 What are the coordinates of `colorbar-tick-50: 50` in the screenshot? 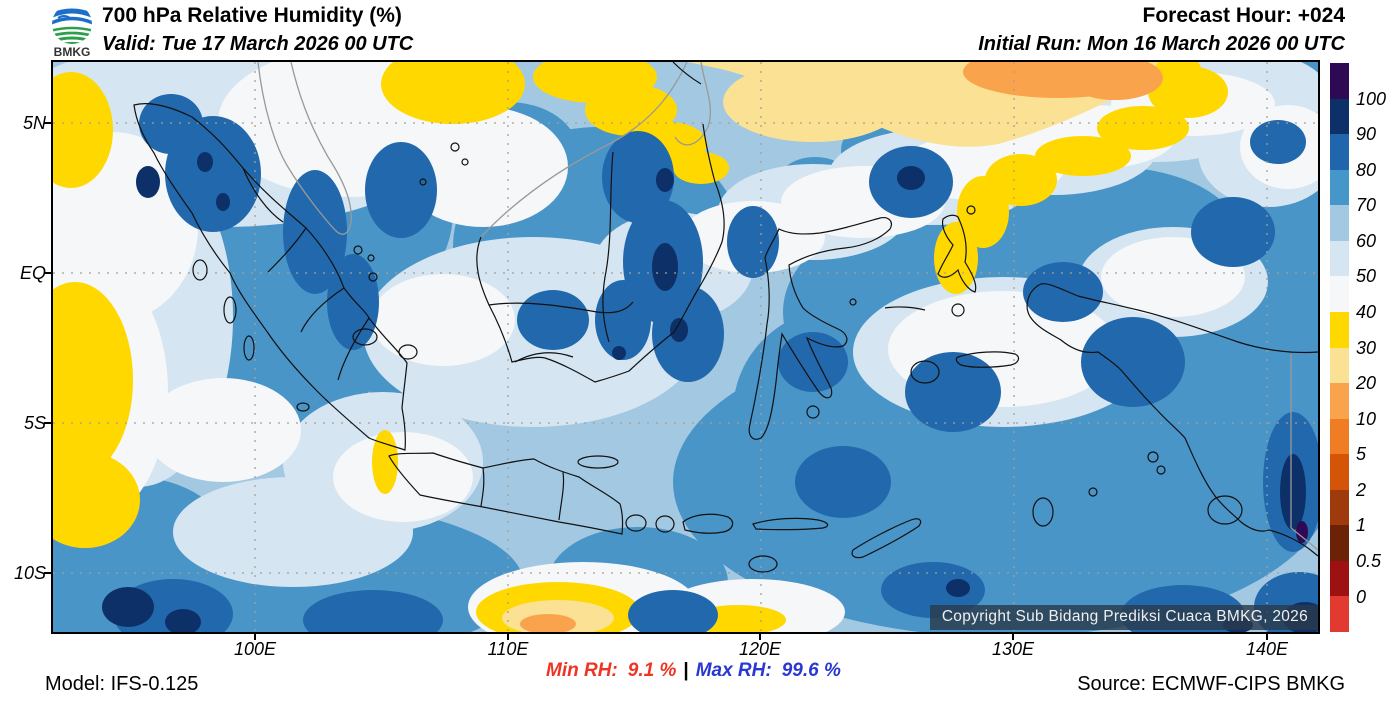 It's located at (1366, 276).